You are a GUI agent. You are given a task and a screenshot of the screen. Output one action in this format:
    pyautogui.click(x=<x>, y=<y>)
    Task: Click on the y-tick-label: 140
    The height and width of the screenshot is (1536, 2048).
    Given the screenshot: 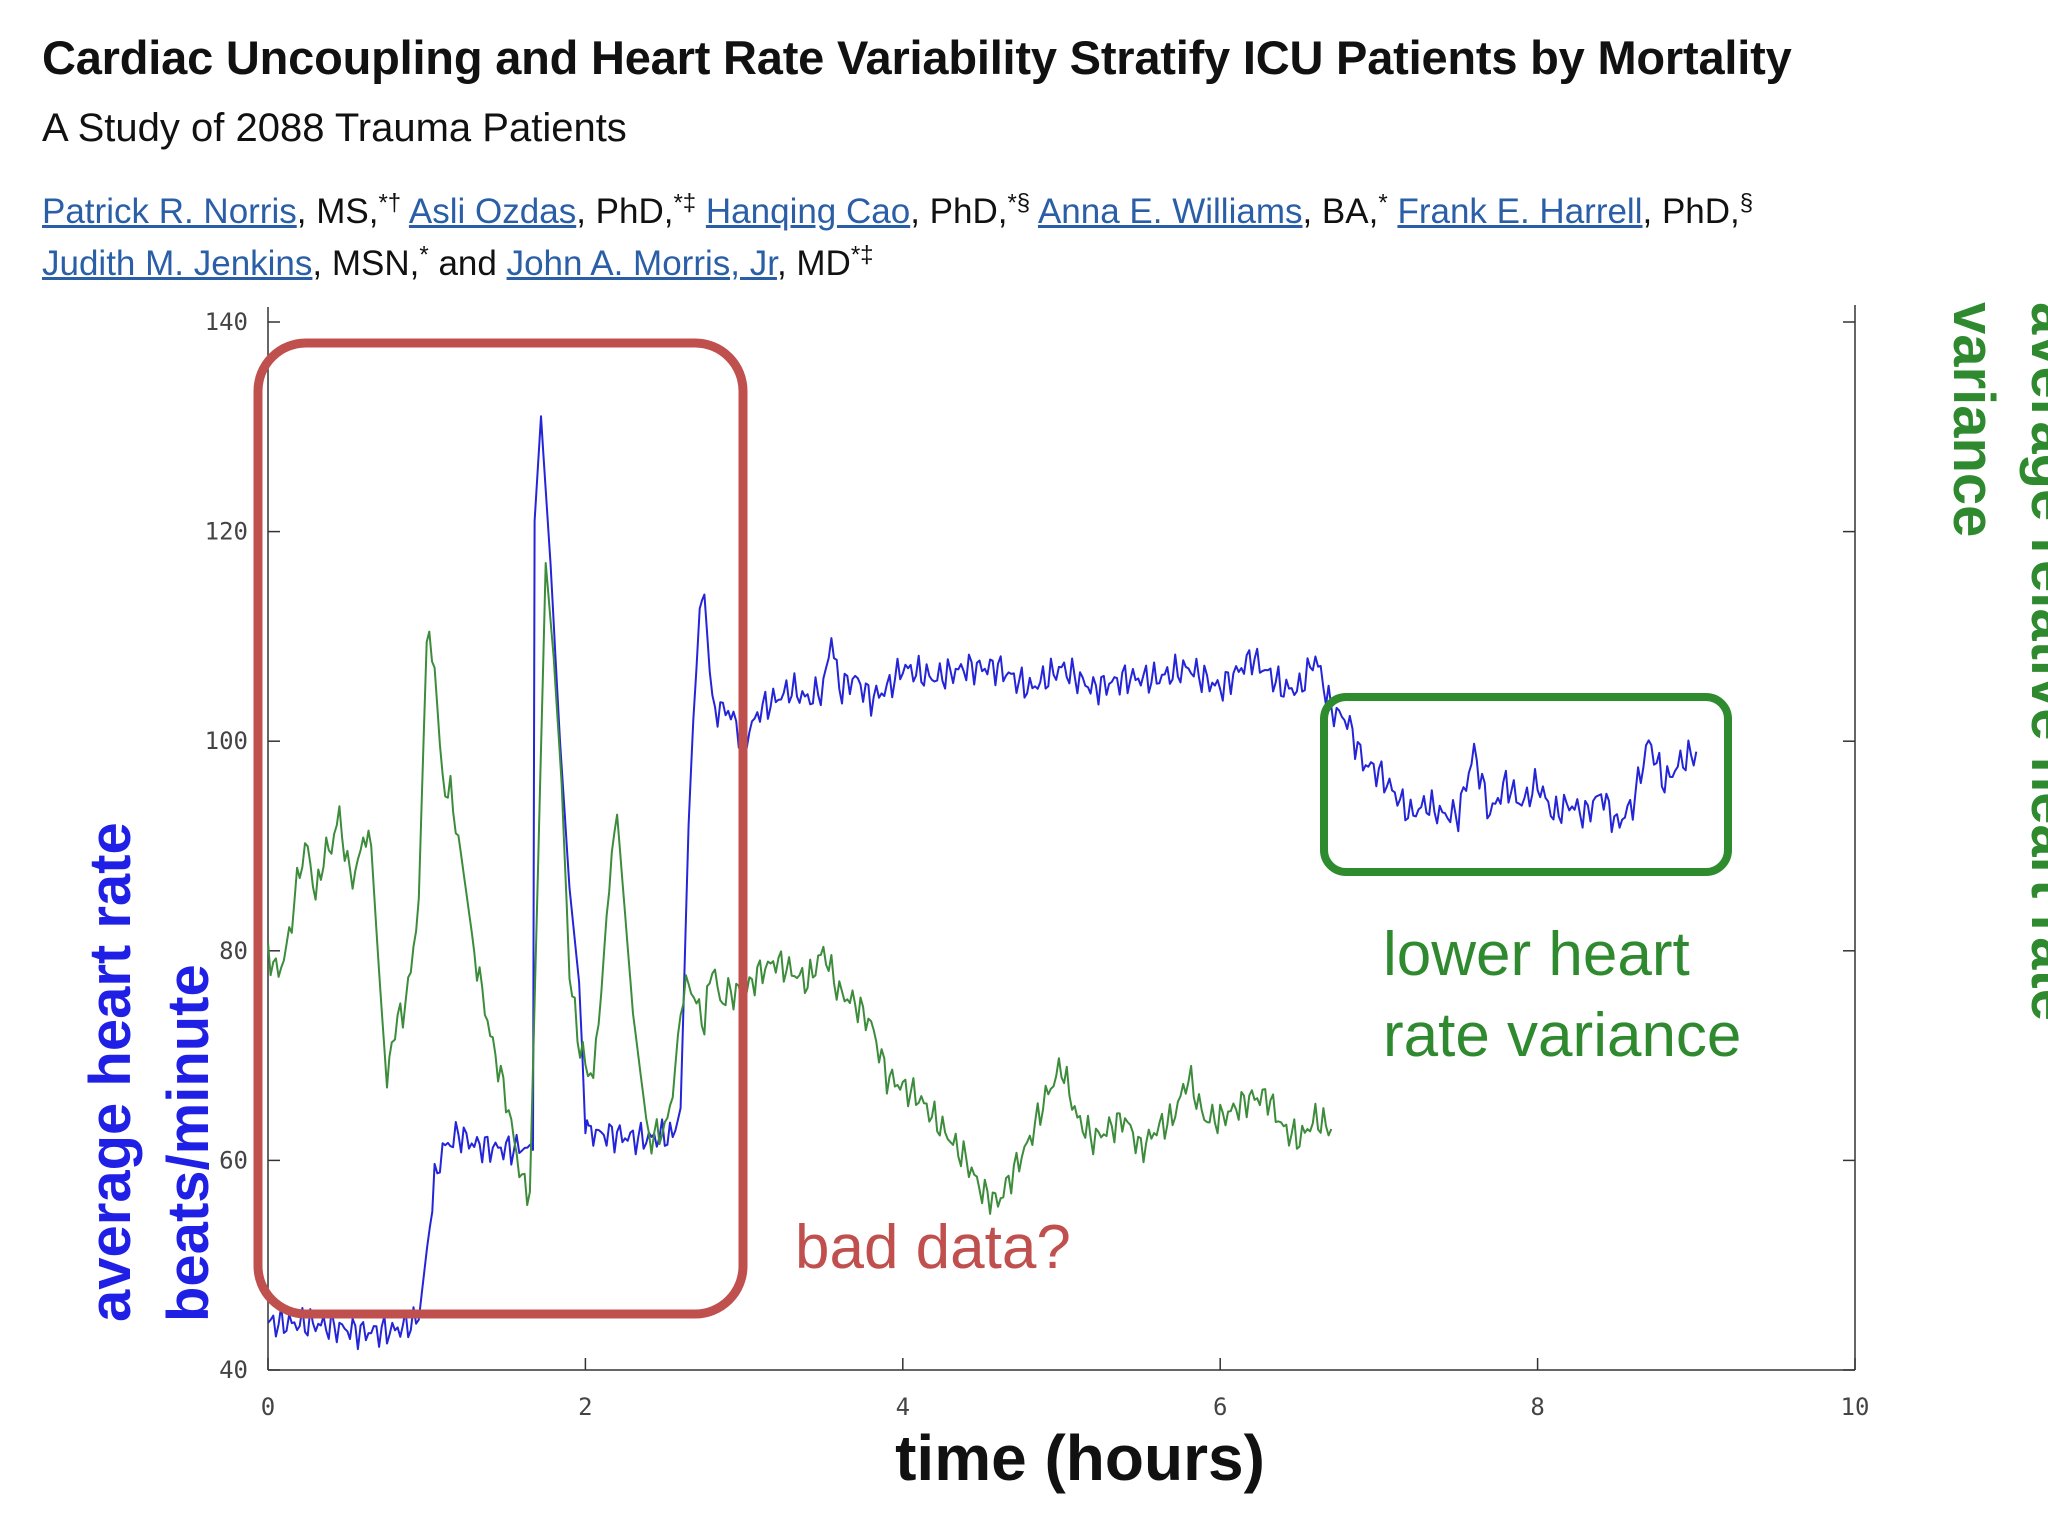 What is the action you would take?
    pyautogui.click(x=226, y=322)
    